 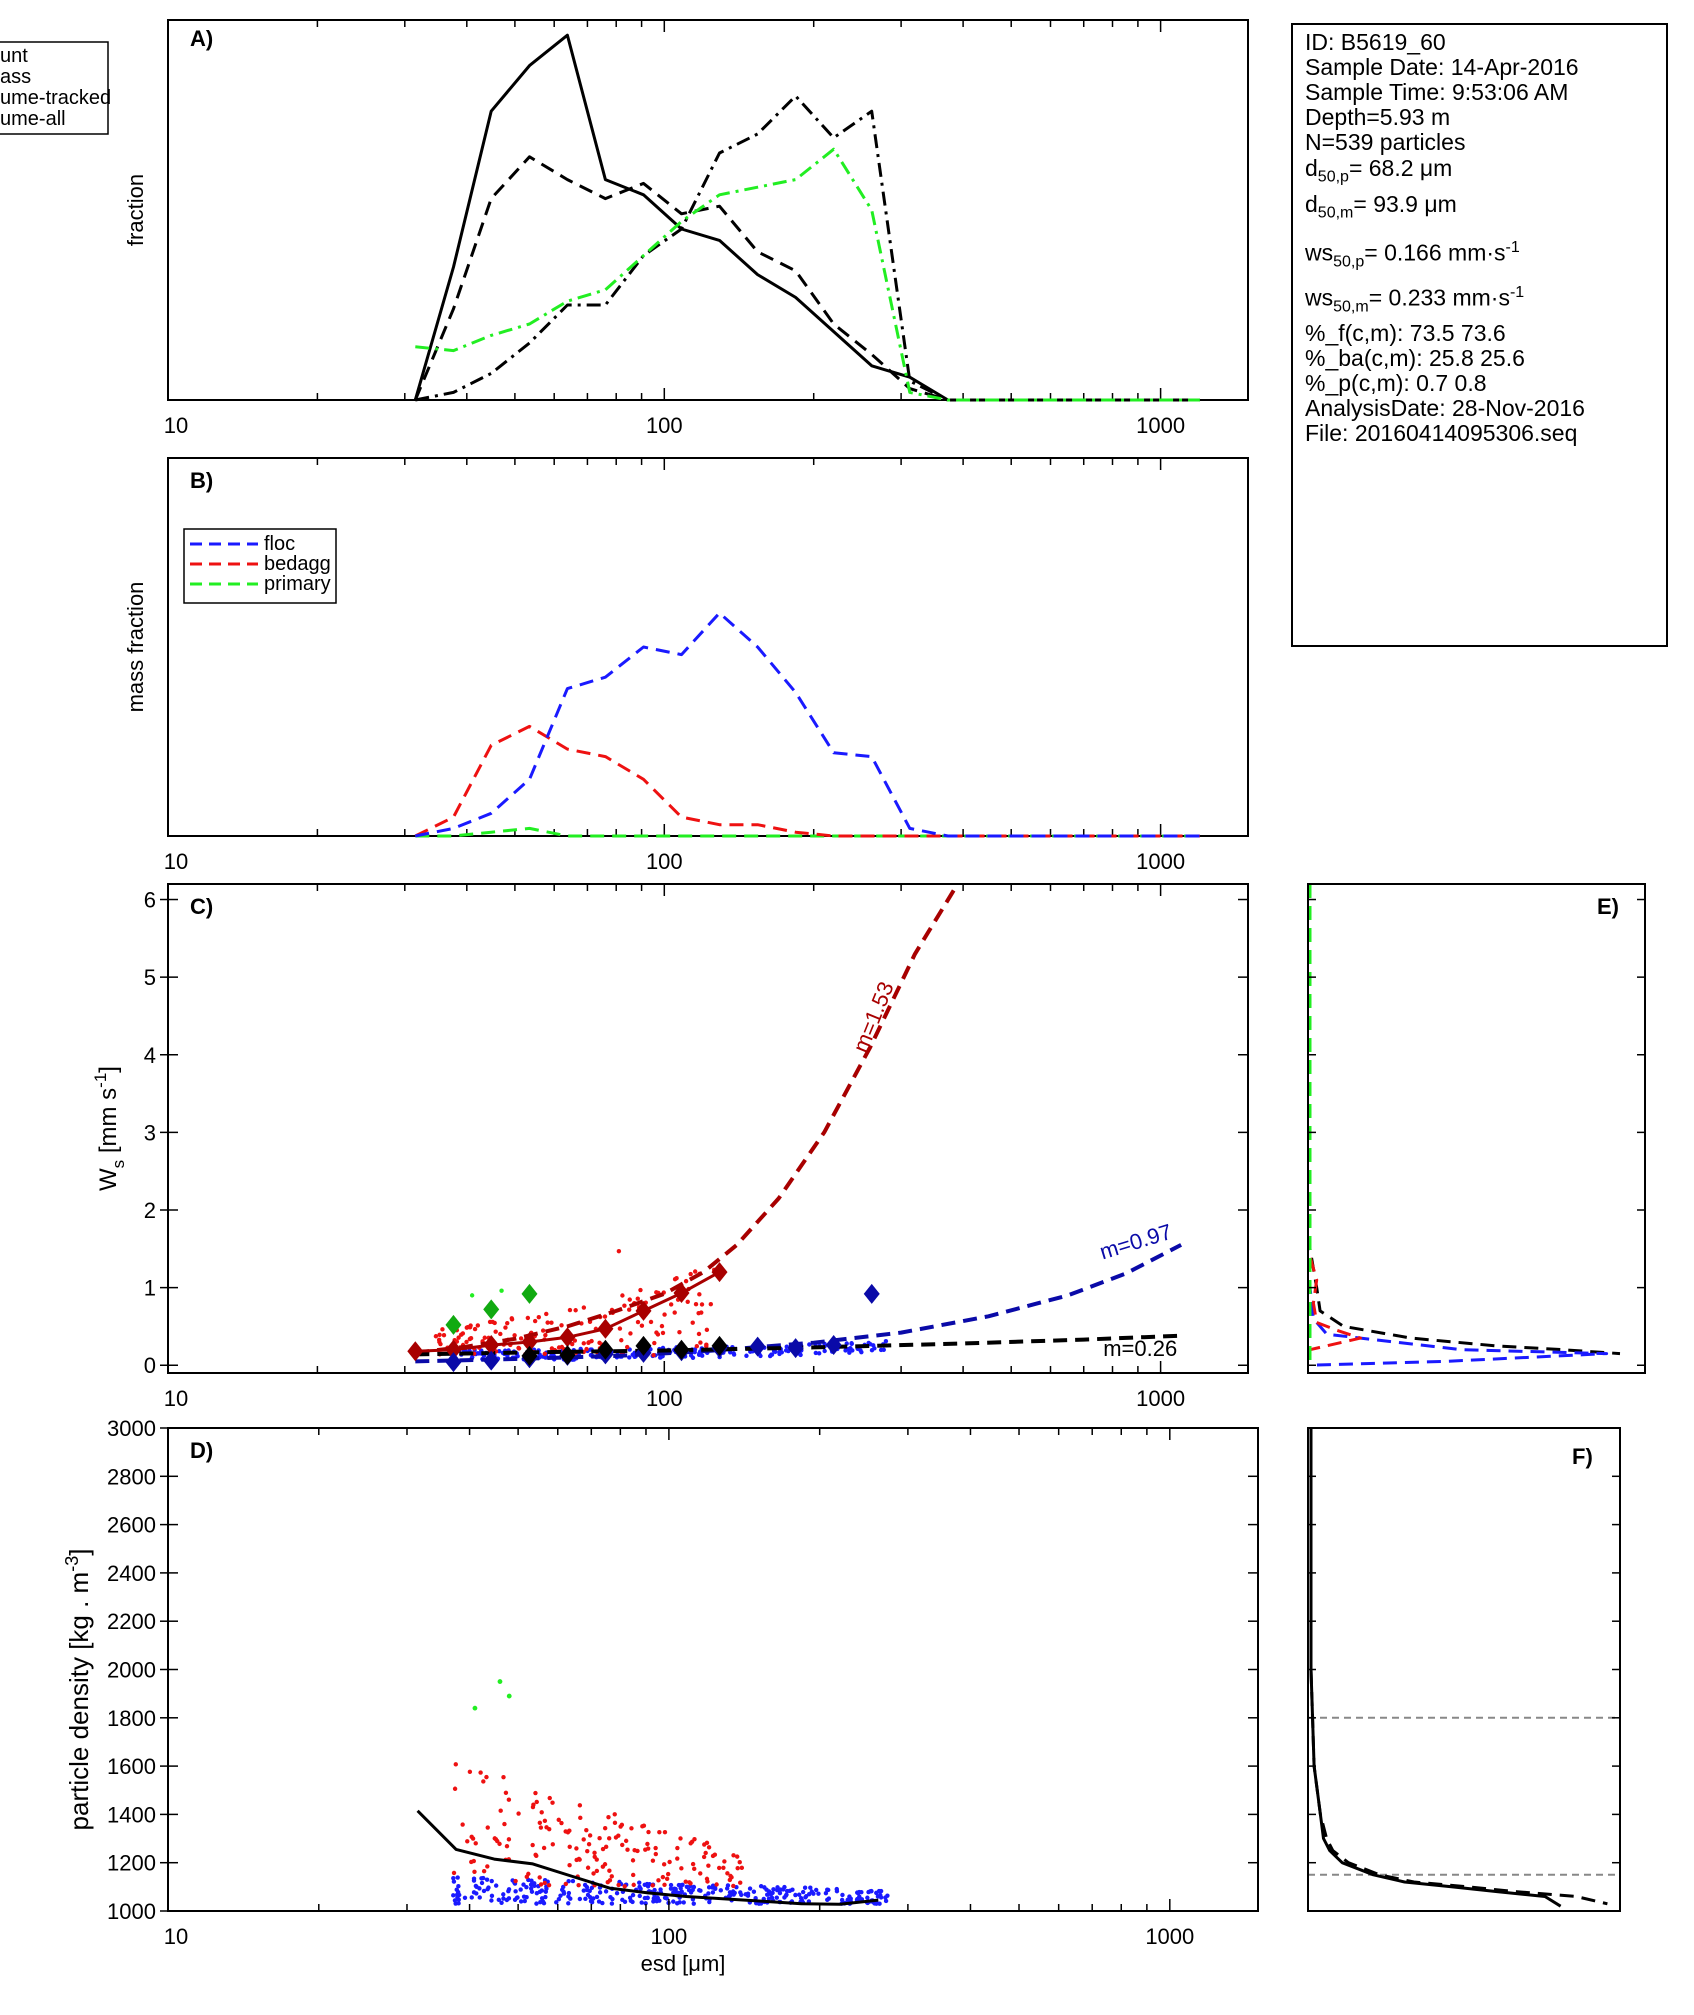 I want to click on series-mass, so click(x=1458, y=1667).